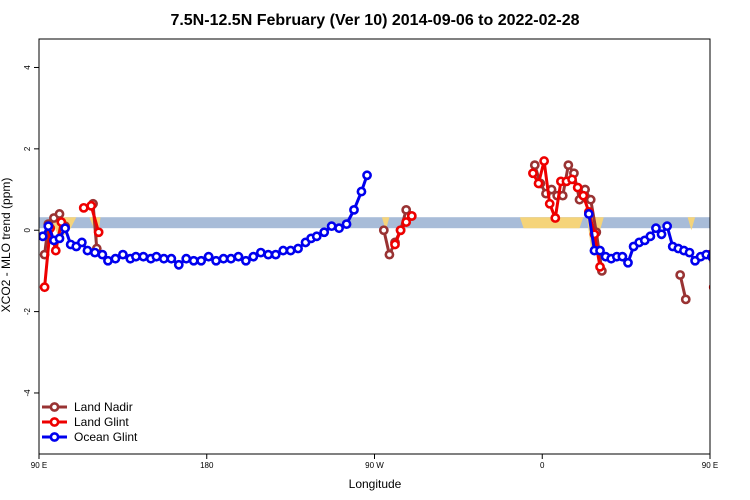 The height and width of the screenshot is (500, 750). I want to click on x-tick-label: 90 W, so click(374, 465).